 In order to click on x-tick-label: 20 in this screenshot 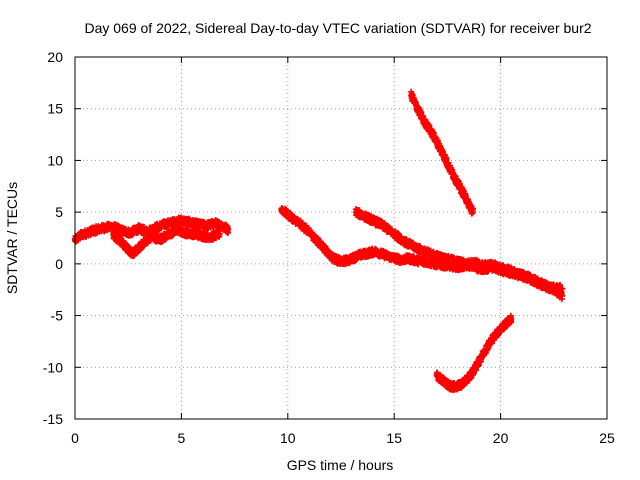, I will do `click(501, 438)`.